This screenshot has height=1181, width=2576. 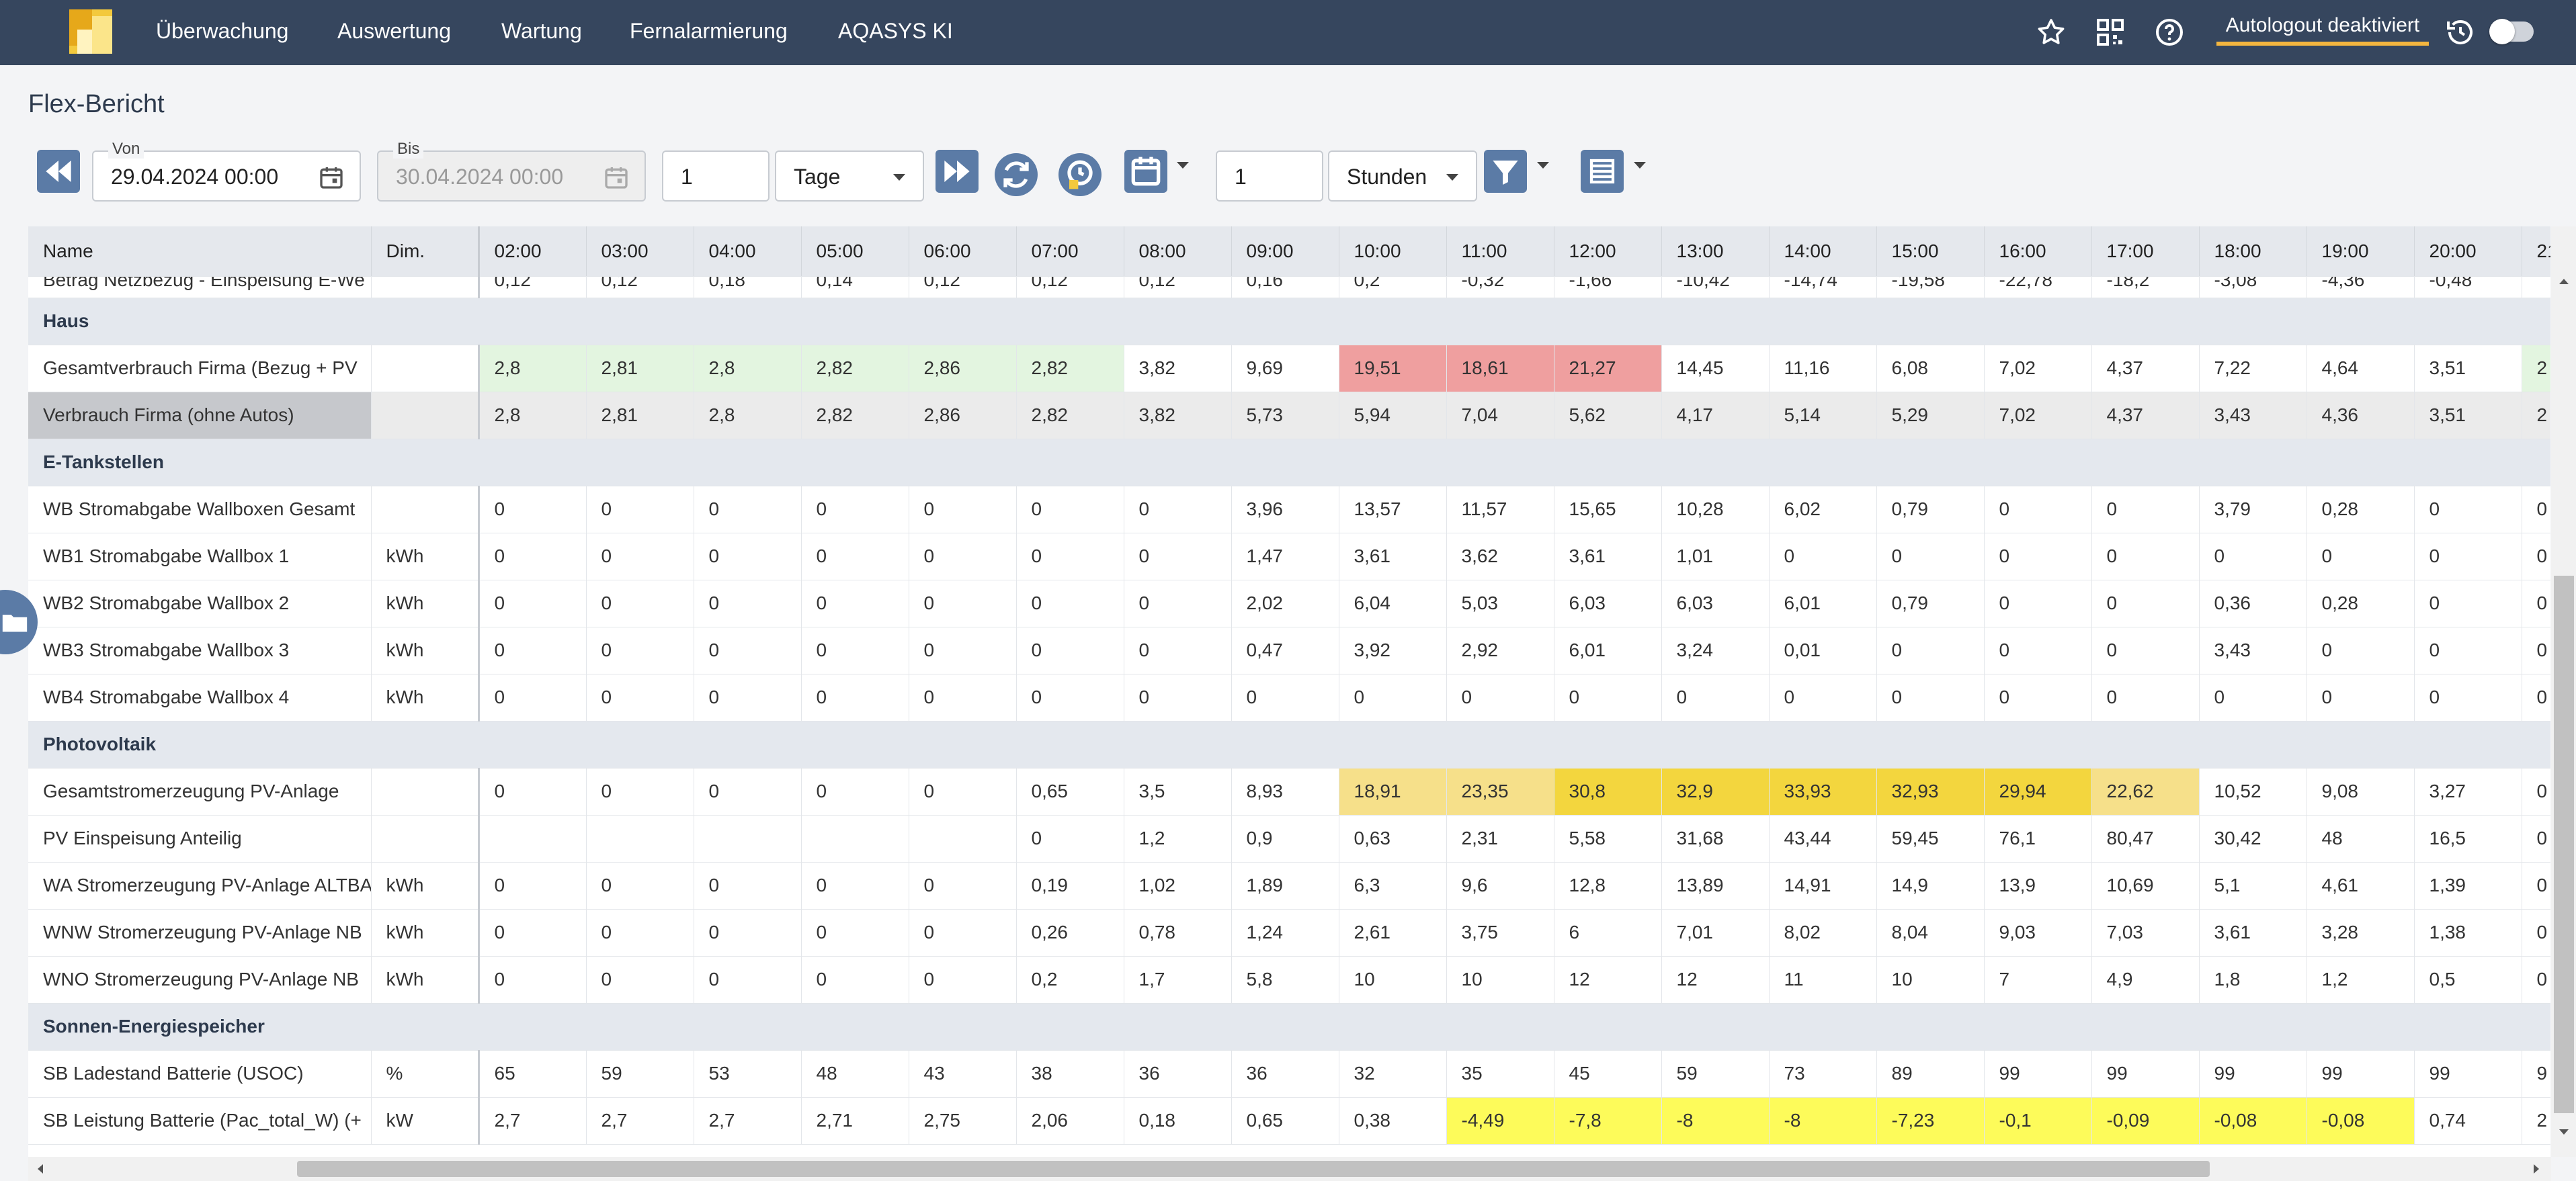 I want to click on value-cell: 13,9, so click(x=2038, y=886).